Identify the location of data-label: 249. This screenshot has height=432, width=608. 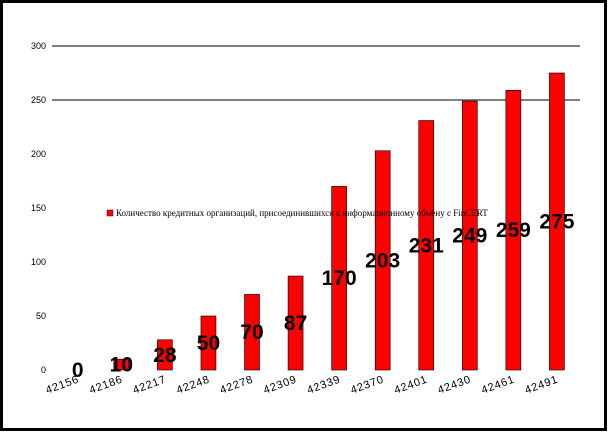
(469, 236).